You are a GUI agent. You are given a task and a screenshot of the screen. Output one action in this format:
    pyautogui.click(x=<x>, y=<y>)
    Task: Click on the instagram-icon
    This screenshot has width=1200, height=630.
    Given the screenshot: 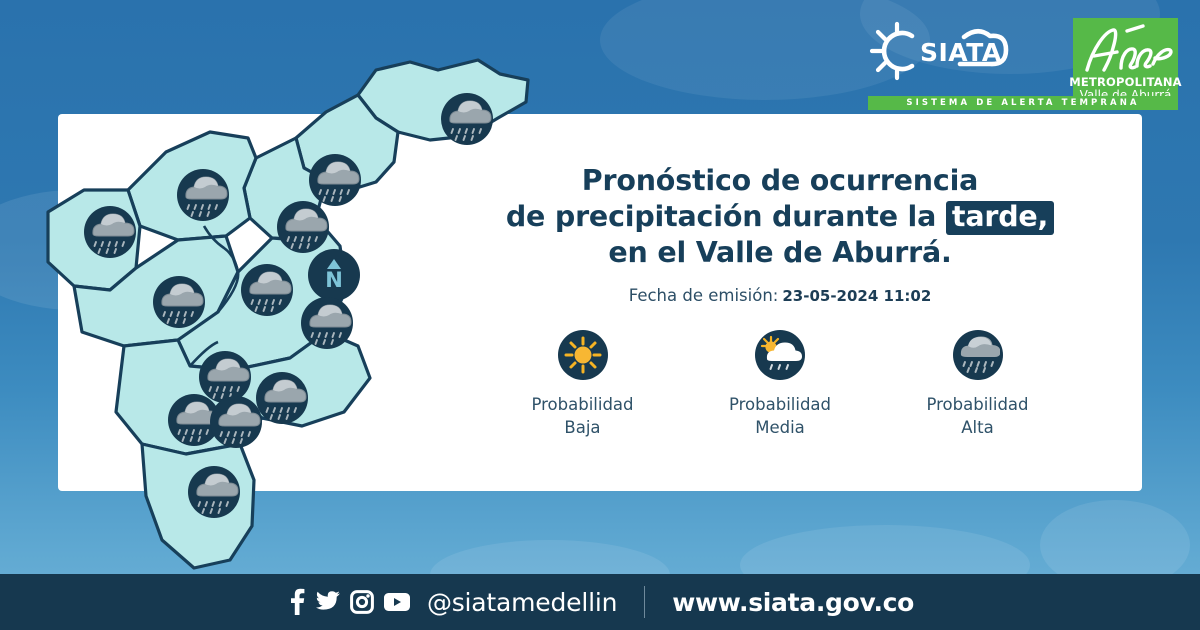 What is the action you would take?
    pyautogui.click(x=362, y=602)
    